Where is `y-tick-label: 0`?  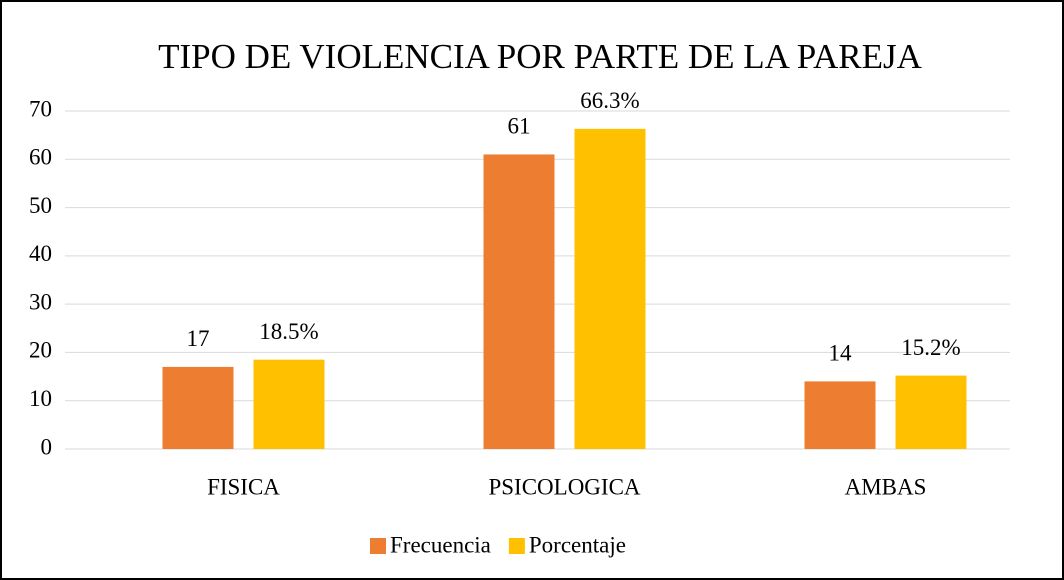 y-tick-label: 0 is located at coordinates (47, 446).